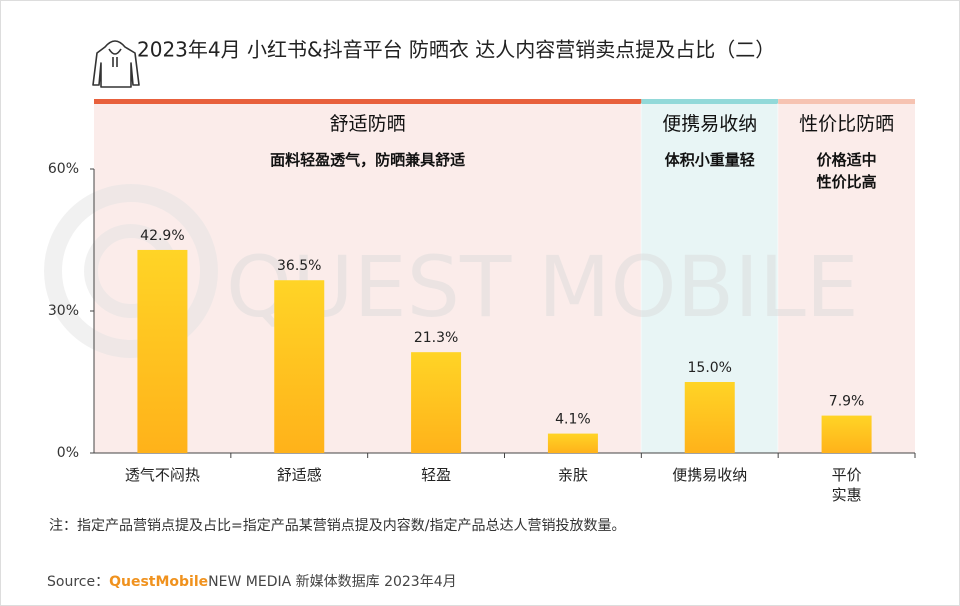  I want to click on value-label: 4.1%, so click(573, 420).